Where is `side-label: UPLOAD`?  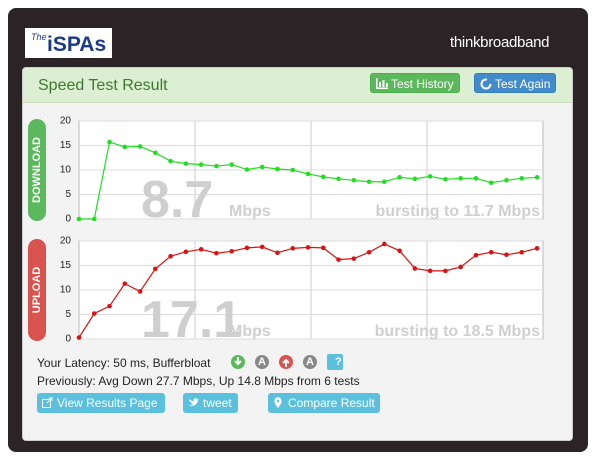 side-label: UPLOAD is located at coordinates (37, 290).